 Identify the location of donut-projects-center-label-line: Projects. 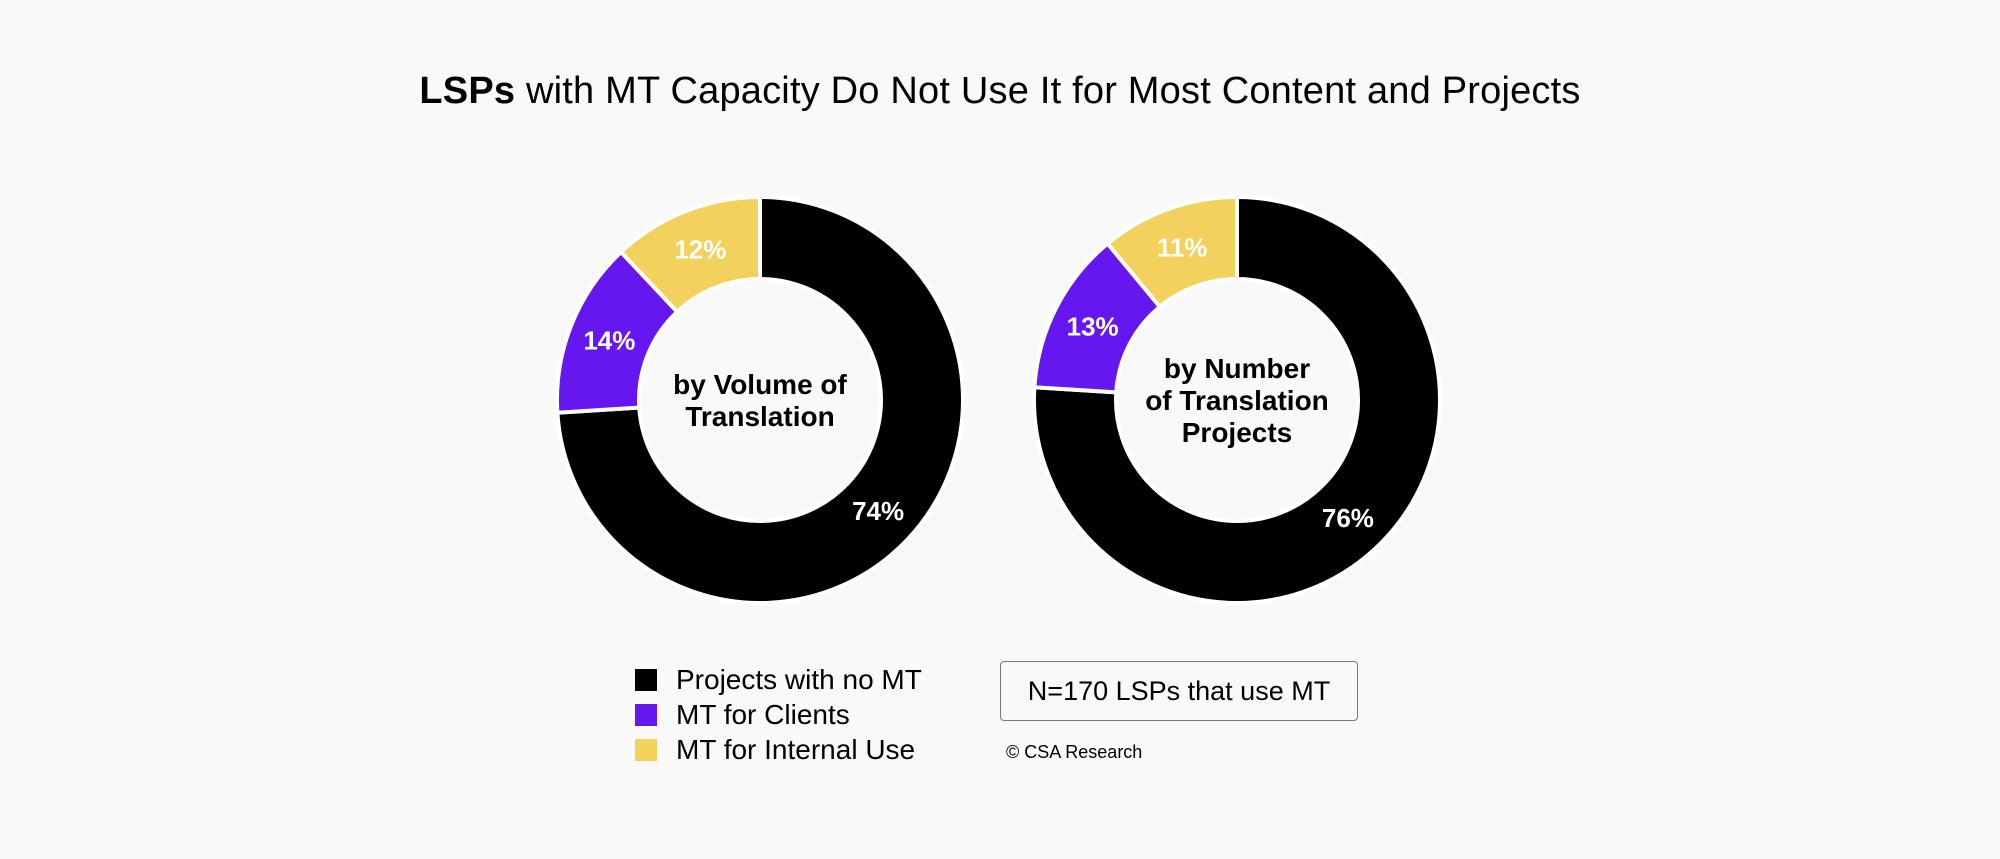
(1237, 432).